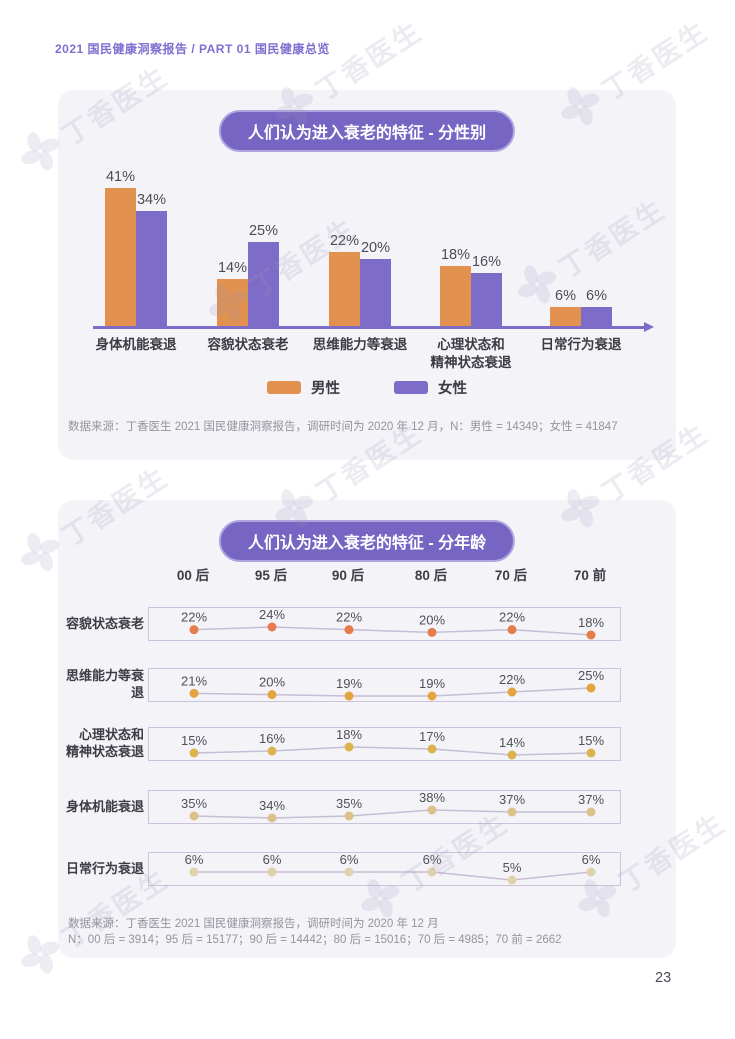 This screenshot has height=1039, width=735. What do you see at coordinates (512, 742) in the screenshot?
I see `dot-value-label: 14%` at bounding box center [512, 742].